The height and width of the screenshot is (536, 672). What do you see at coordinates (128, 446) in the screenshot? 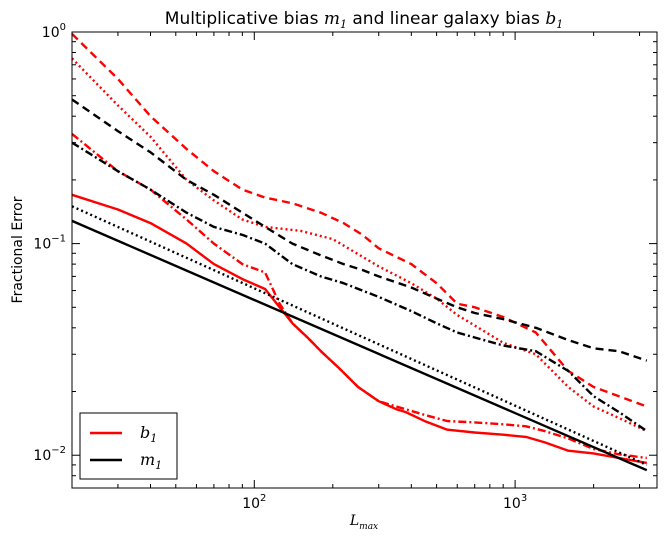
I see `legend-box` at bounding box center [128, 446].